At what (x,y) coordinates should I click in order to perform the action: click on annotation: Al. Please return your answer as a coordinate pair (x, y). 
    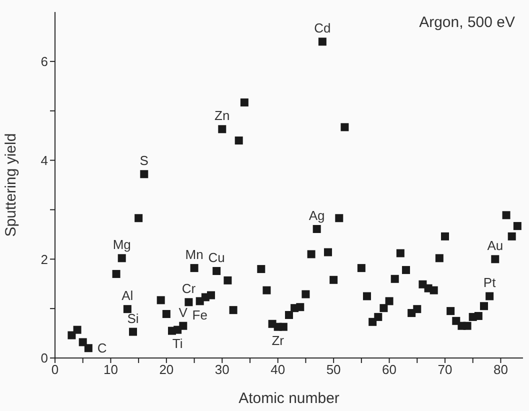
    Looking at the image, I should click on (128, 296).